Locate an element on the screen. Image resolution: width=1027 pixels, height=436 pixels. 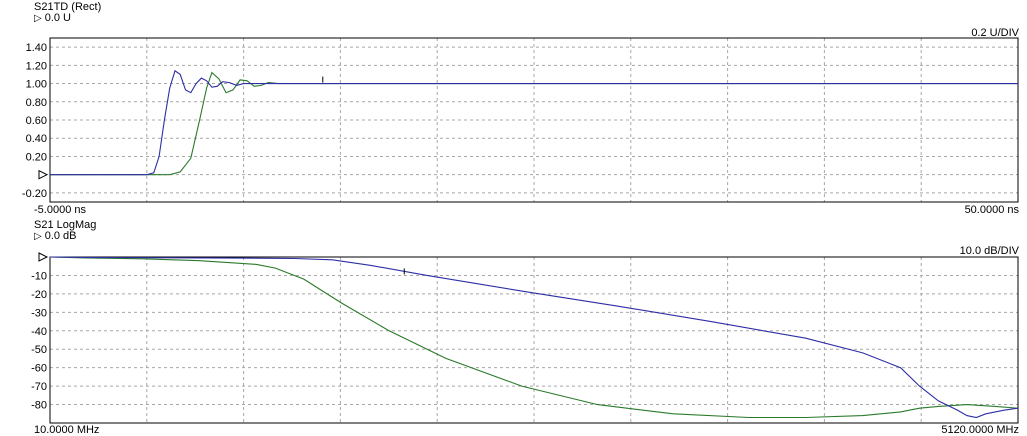
y-tick-label: -0.20 is located at coordinates (34, 194).